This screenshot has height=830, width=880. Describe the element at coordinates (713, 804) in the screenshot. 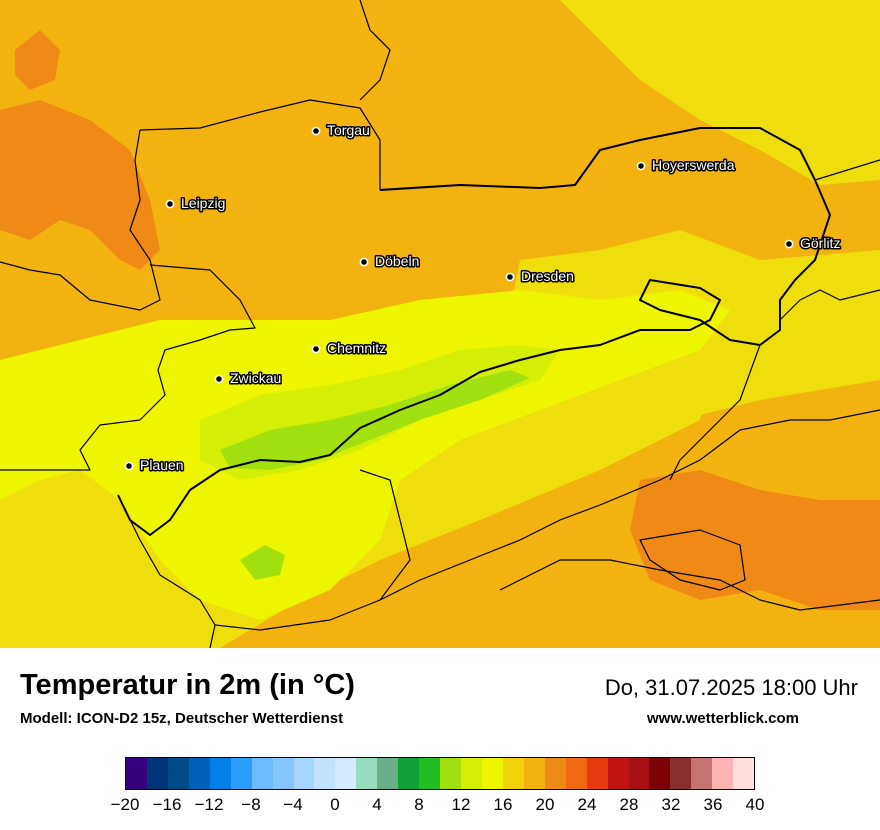

I see `legend-tick-label: 36` at that location.